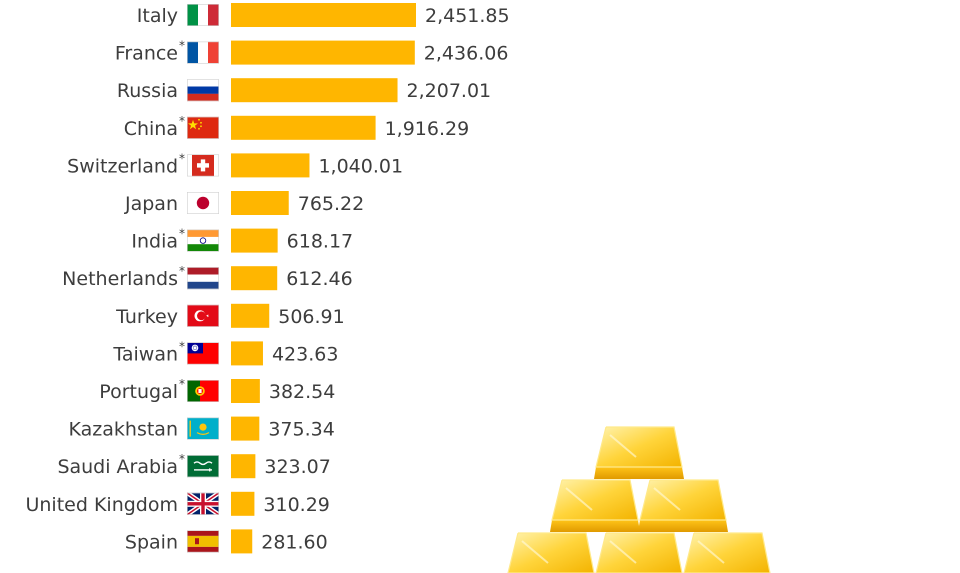 The width and height of the screenshot is (960, 573). What do you see at coordinates (203, 466) in the screenshot?
I see `saudi-arabia-flag-icon` at bounding box center [203, 466].